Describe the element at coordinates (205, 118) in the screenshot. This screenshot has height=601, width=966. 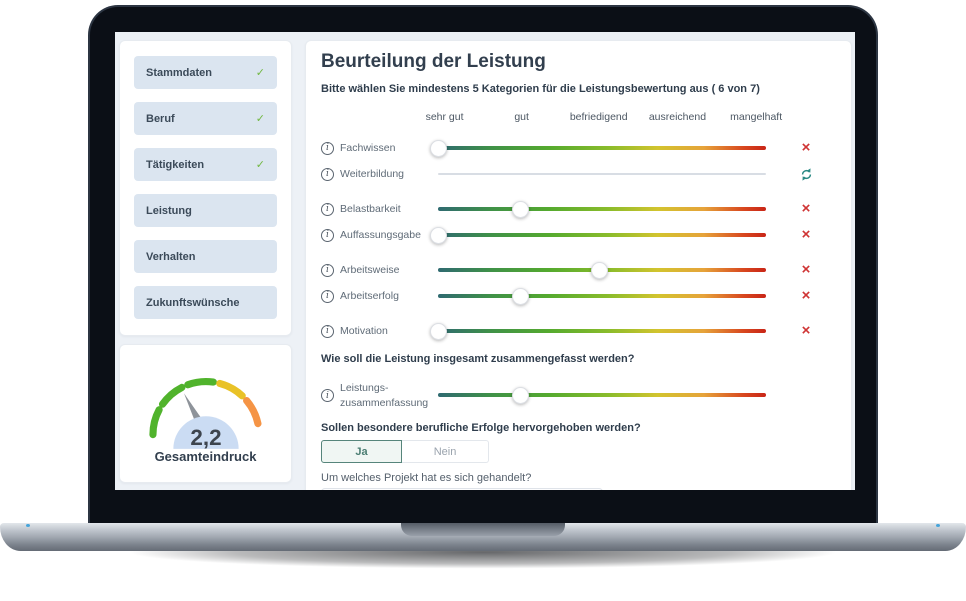
I see `sidebar-item-beruf: Beruf ✓` at that location.